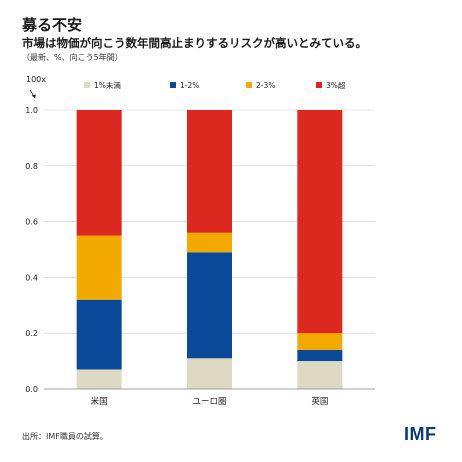  I want to click on x-tick-label: 米国, so click(99, 401).